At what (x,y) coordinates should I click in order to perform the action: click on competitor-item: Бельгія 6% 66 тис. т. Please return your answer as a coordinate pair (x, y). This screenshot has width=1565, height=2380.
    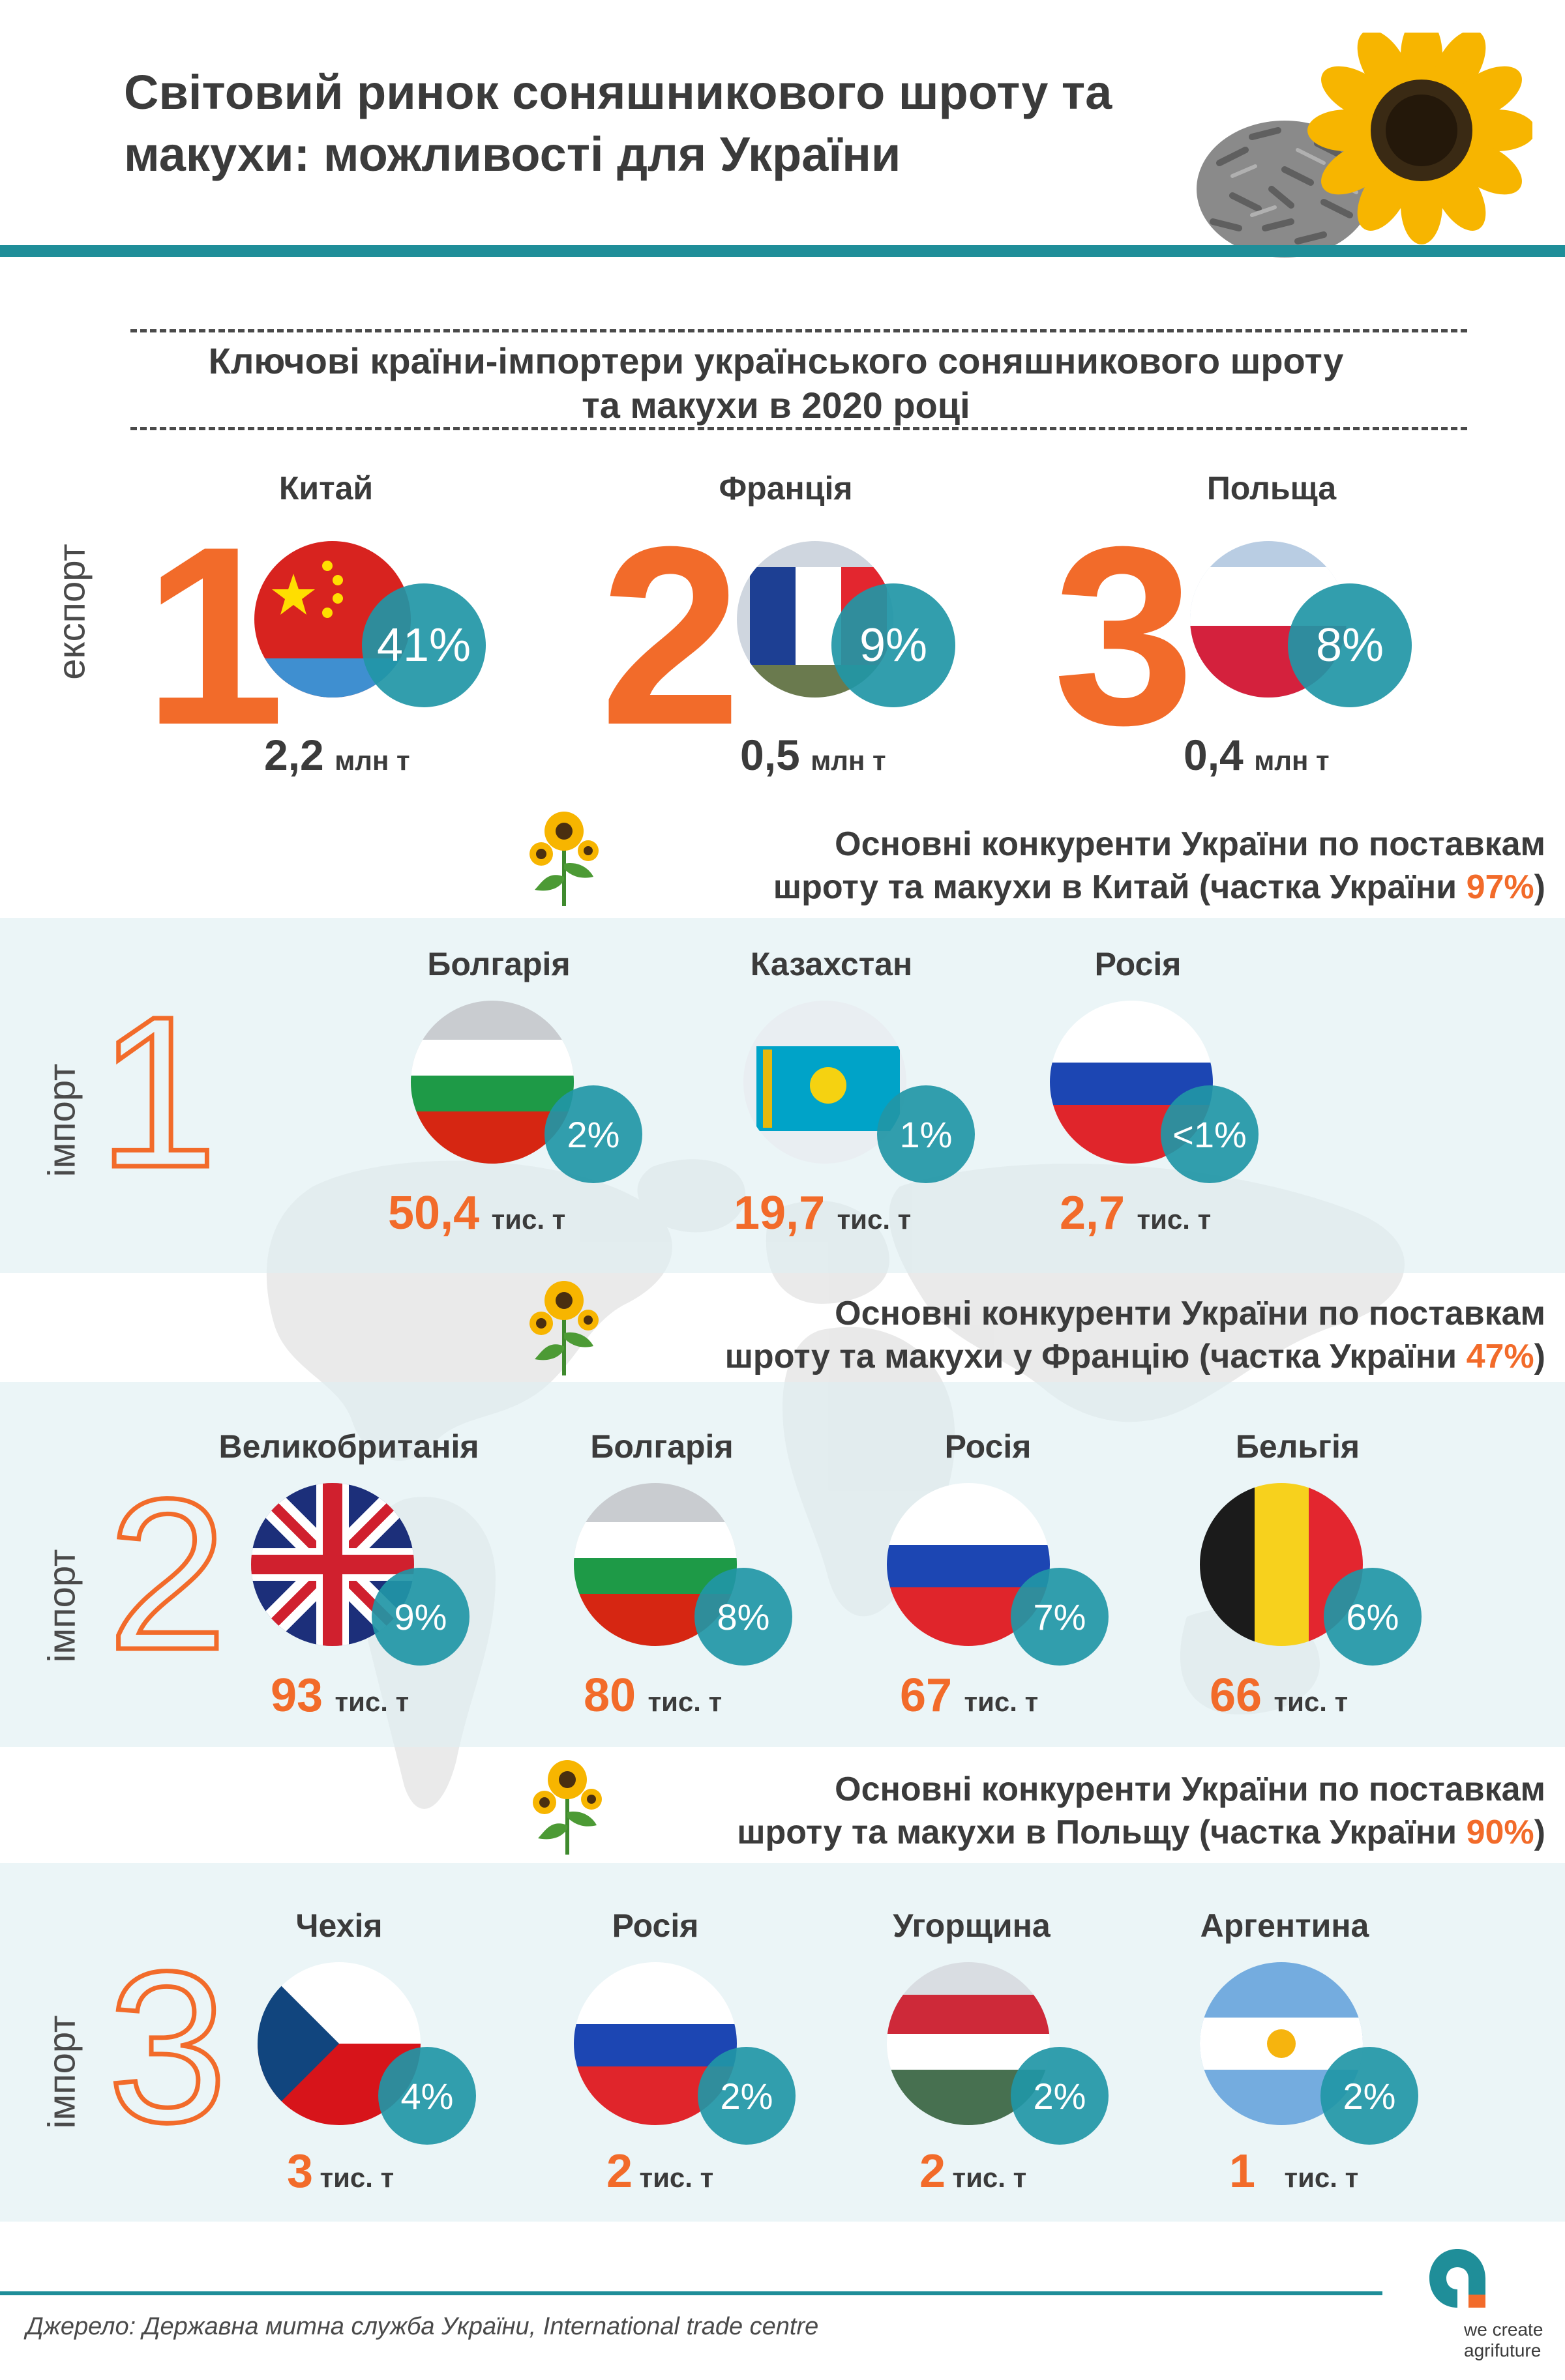
    Looking at the image, I should click on (1330, 1577).